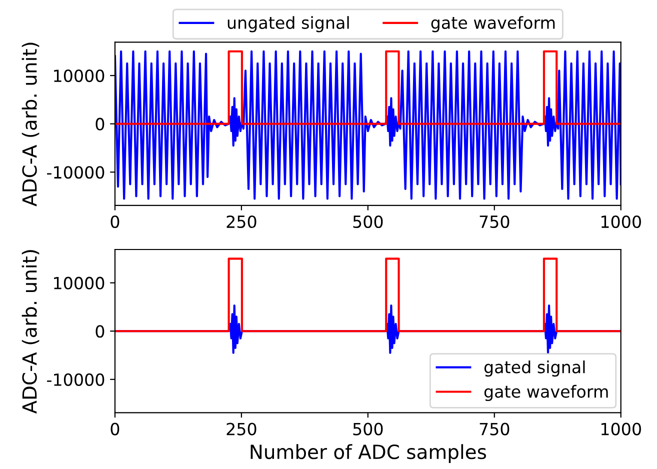  I want to click on legend-label: ungated signal, so click(288, 24).